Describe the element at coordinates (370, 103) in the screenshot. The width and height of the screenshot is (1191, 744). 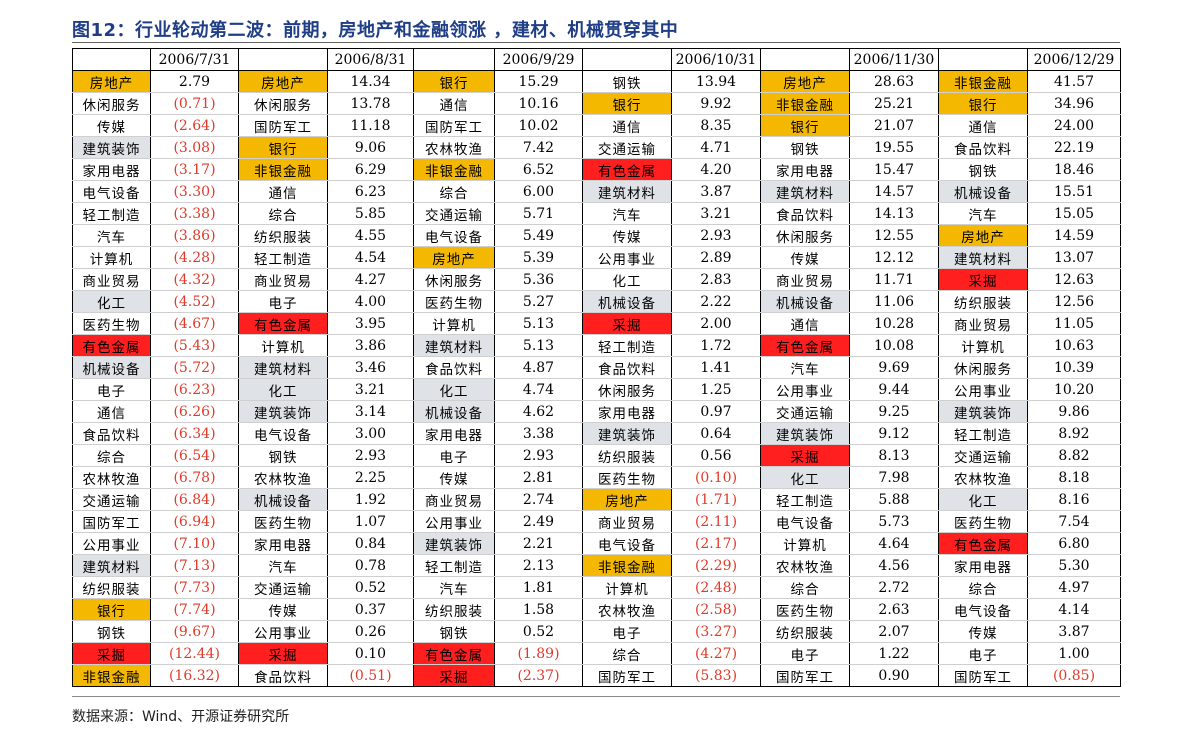
I see `return-value-cell: 13.78` at that location.